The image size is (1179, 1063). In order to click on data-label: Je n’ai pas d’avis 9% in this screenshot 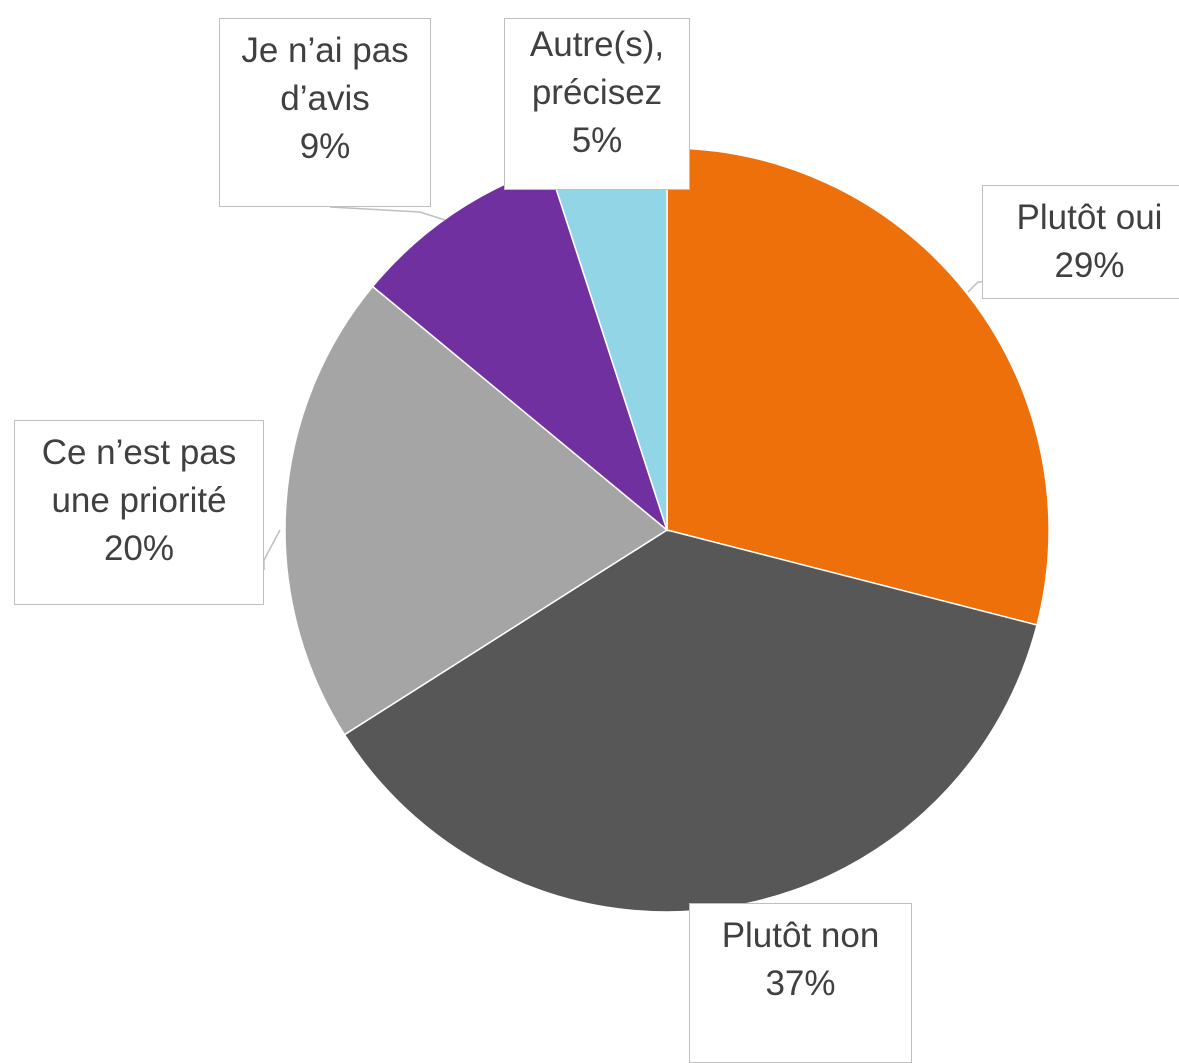, I will do `click(325, 112)`.